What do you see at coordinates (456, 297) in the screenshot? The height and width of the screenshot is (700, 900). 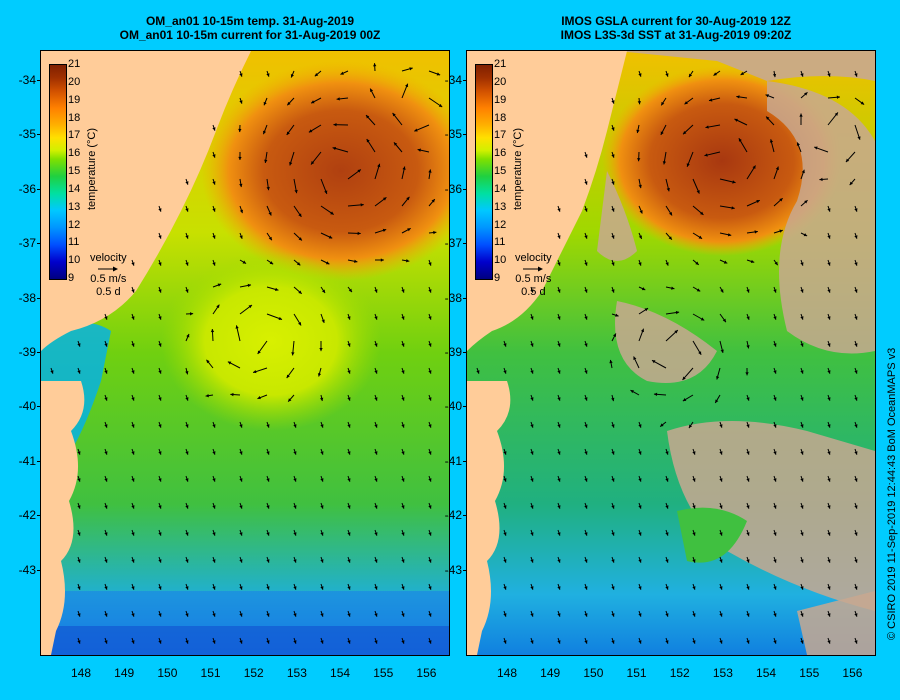 I see `lat-tick-label: -38` at bounding box center [456, 297].